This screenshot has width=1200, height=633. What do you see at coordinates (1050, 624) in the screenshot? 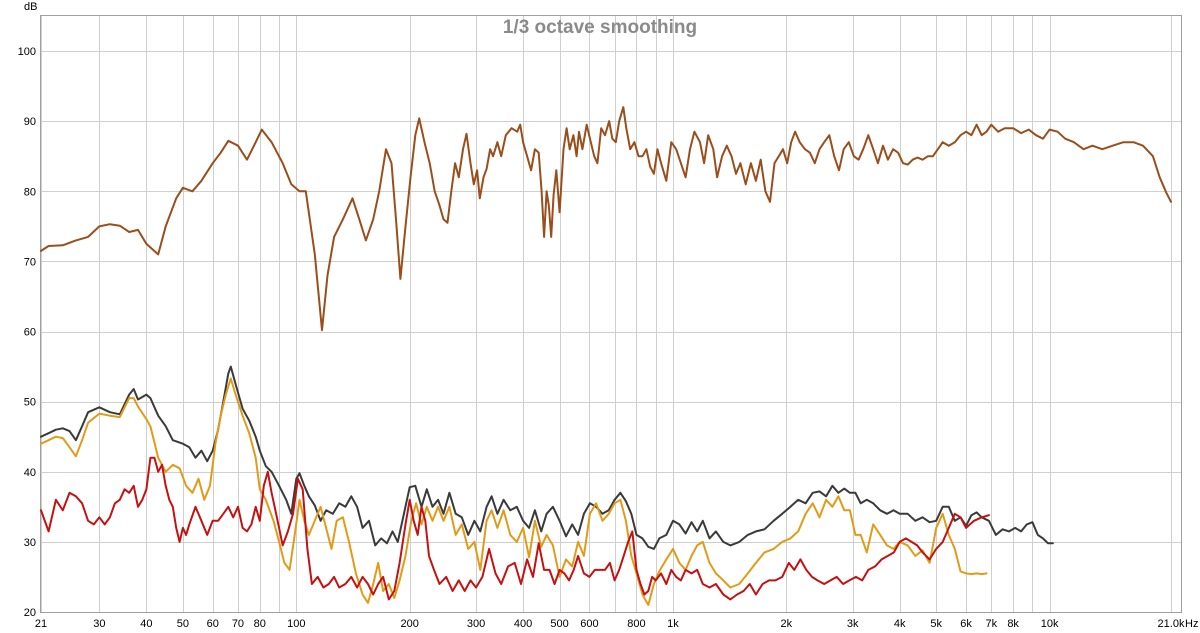
I see `x-tick-label: 10k` at bounding box center [1050, 624].